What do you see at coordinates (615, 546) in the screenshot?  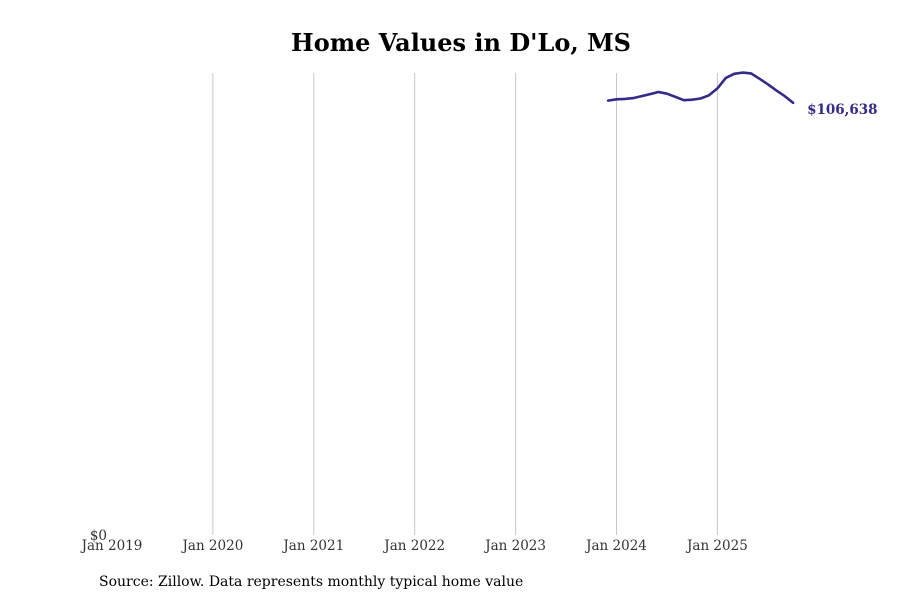 I see `x-tick-label: Jan 2024` at bounding box center [615, 546].